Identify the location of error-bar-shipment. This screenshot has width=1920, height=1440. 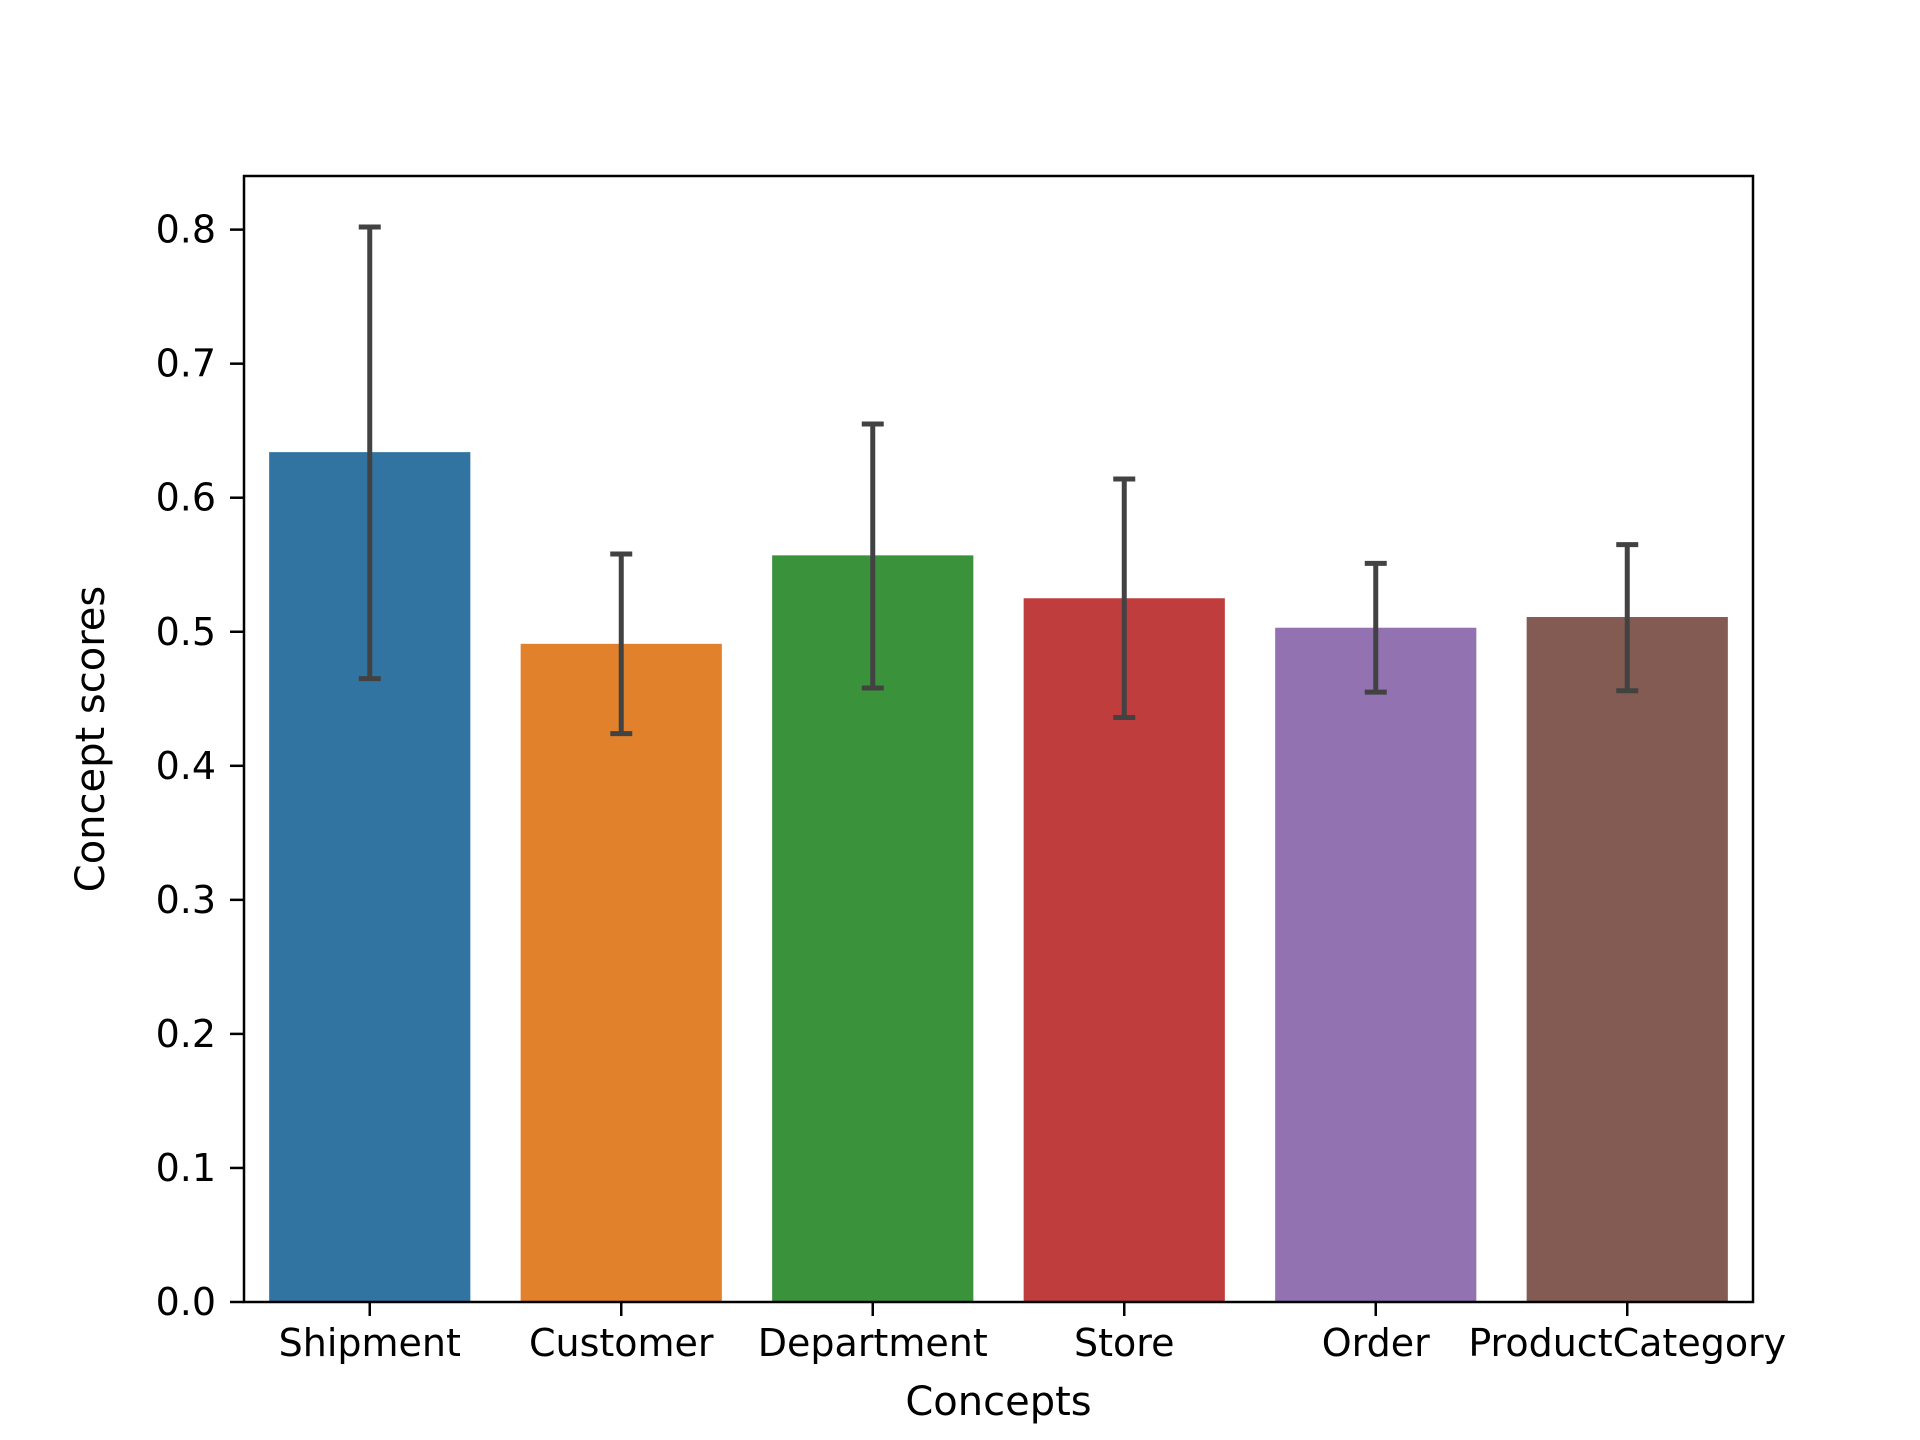
(369, 453).